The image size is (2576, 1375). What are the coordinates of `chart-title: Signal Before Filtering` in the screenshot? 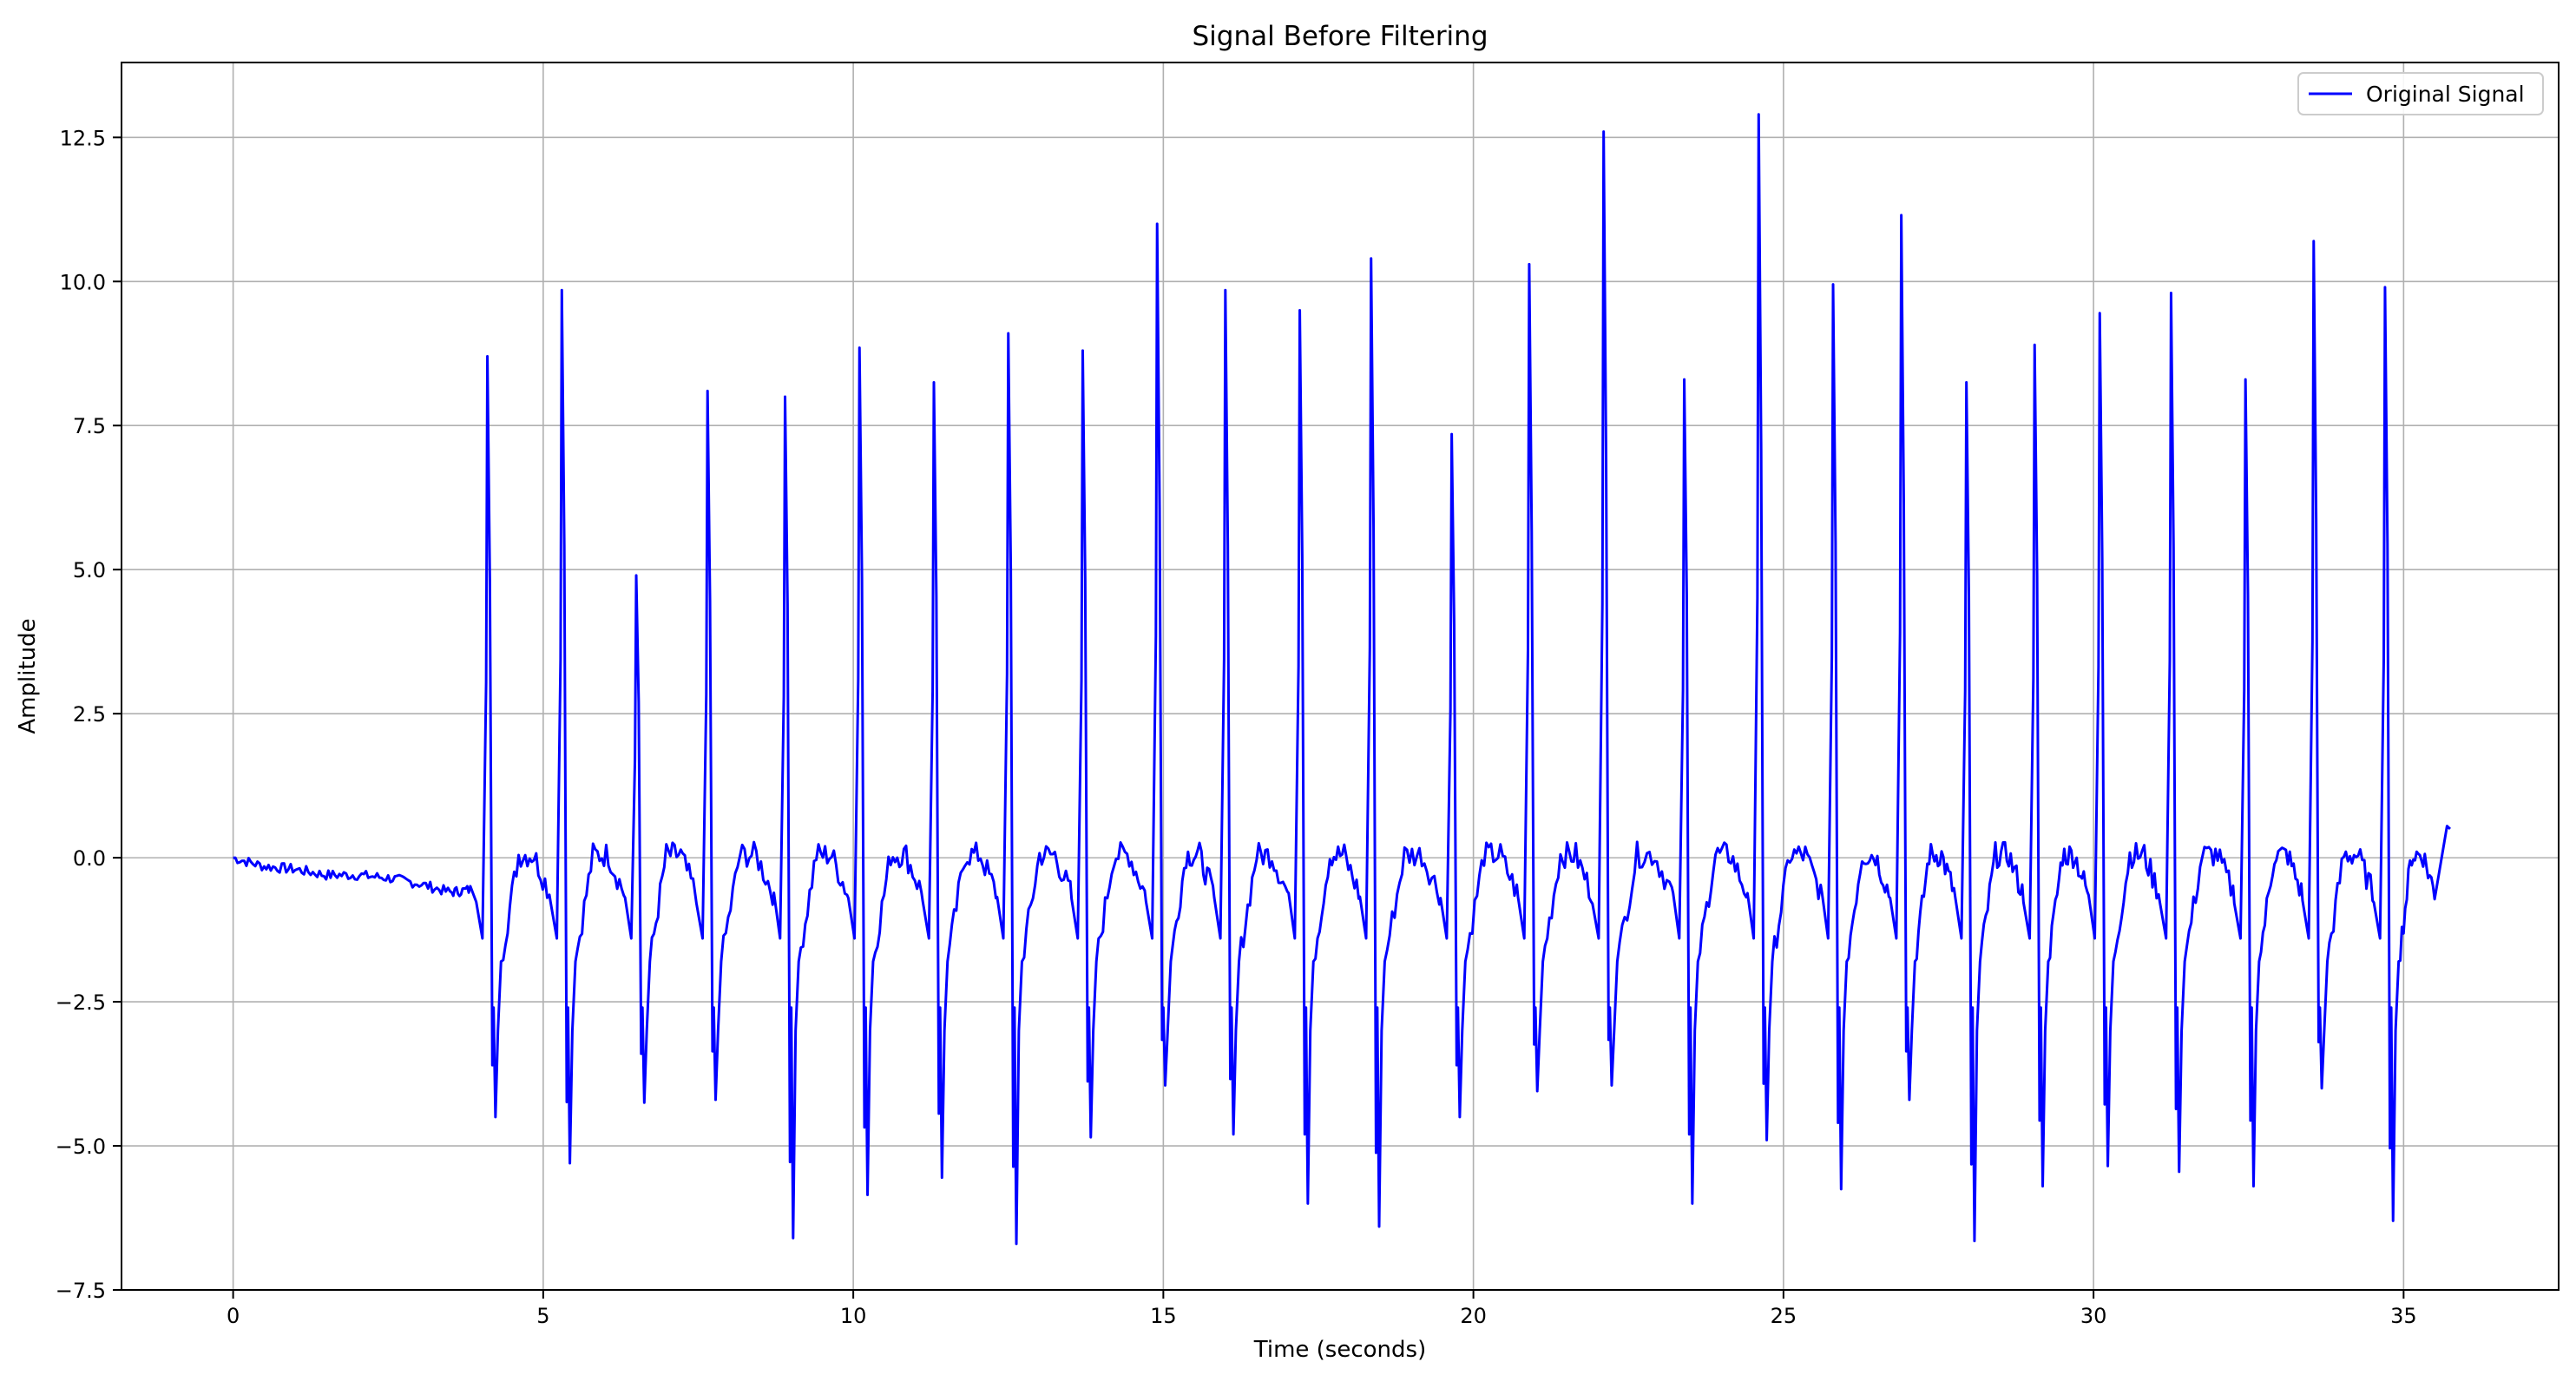 It's located at (1340, 36).